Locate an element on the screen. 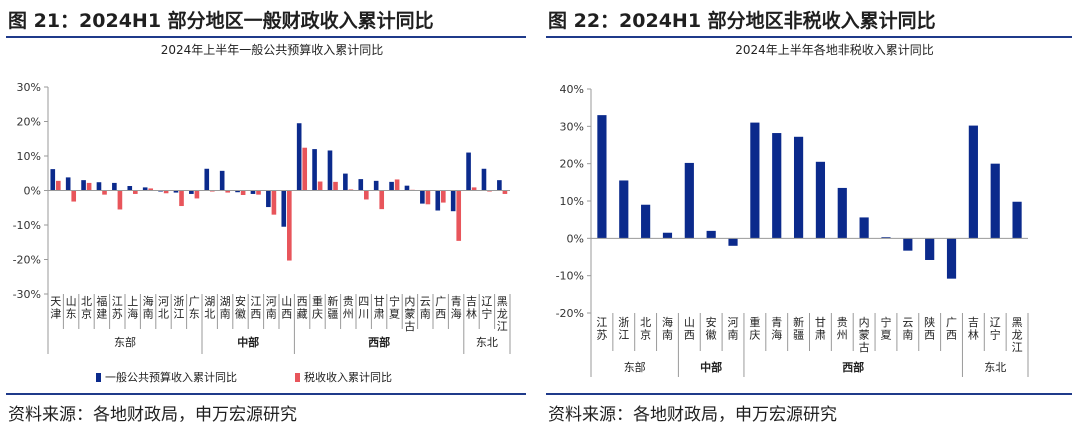  category-label-char: 天 is located at coordinates (55, 301).